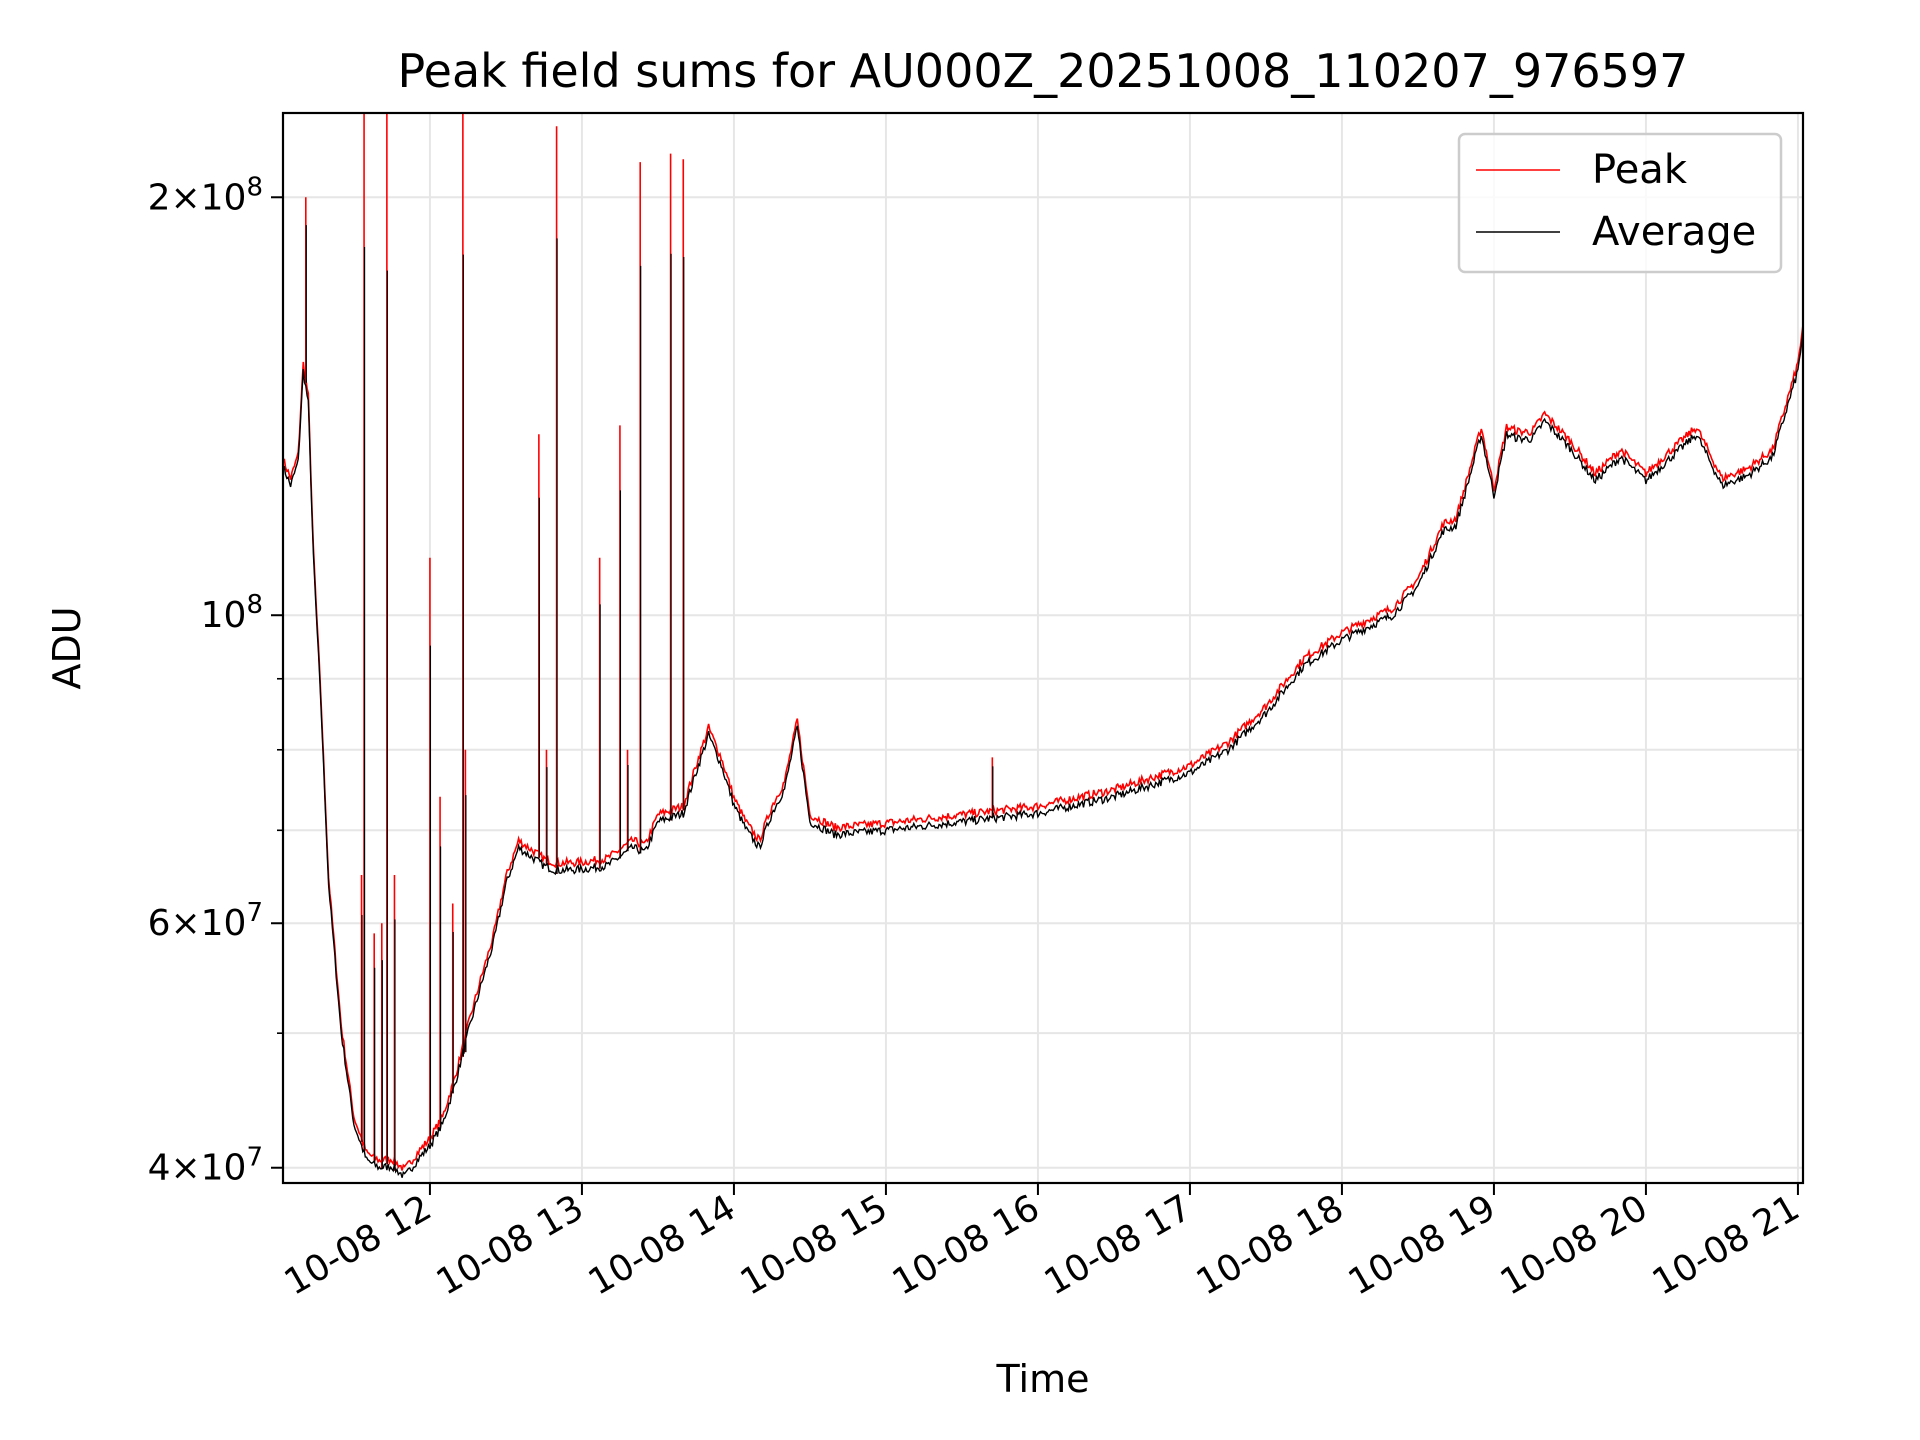  What do you see at coordinates (159, 923) in the screenshot?
I see `y-tick-base: 6` at bounding box center [159, 923].